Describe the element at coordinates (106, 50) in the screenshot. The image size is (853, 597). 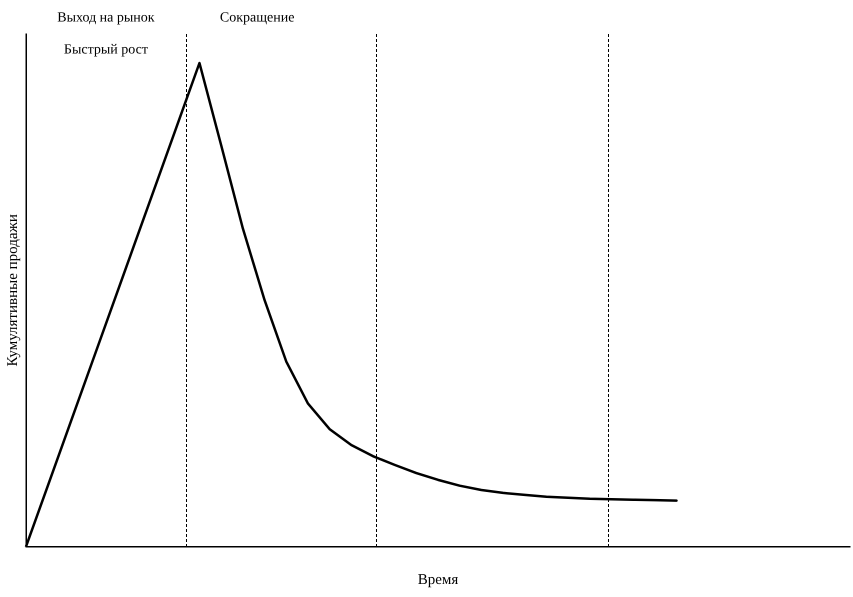
I see `text: Быстрый рост` at that location.